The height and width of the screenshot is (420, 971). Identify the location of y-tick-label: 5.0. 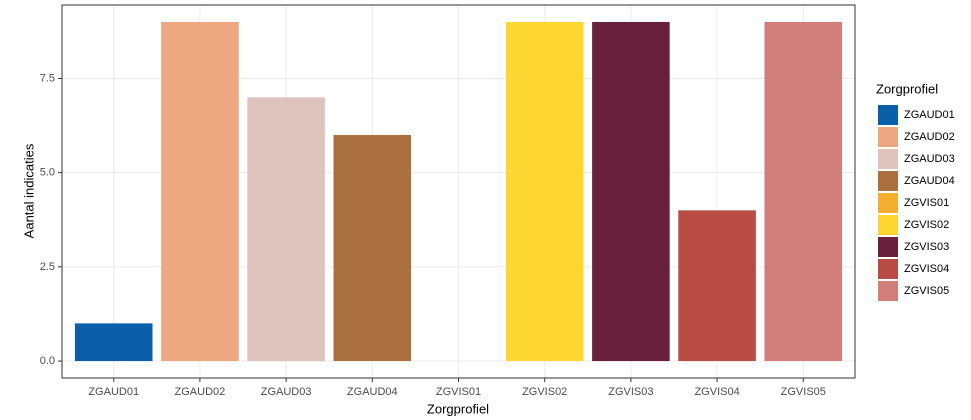
(47, 173).